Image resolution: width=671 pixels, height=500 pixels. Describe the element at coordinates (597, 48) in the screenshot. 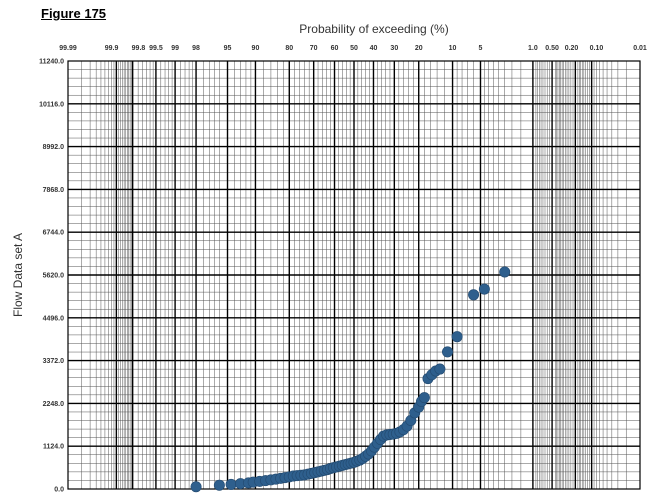

I see `x-tick-label: 0.10` at that location.